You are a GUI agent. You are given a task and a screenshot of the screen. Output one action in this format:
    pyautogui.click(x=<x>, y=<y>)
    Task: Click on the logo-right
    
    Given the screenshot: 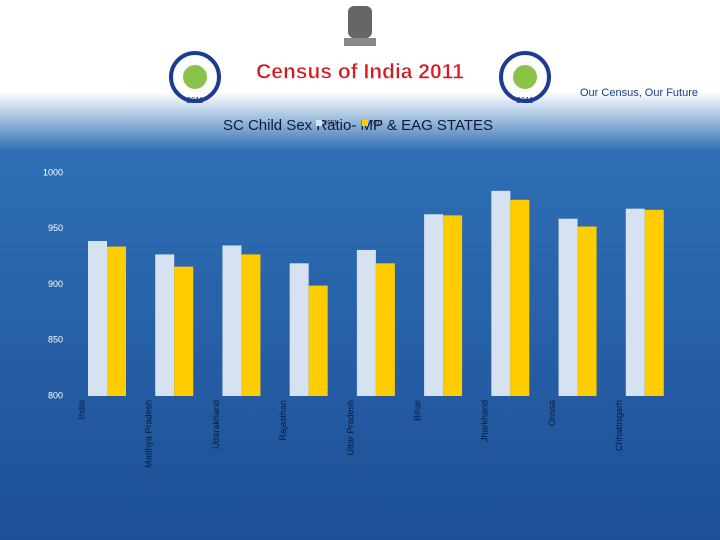 What is the action you would take?
    pyautogui.click(x=525, y=77)
    